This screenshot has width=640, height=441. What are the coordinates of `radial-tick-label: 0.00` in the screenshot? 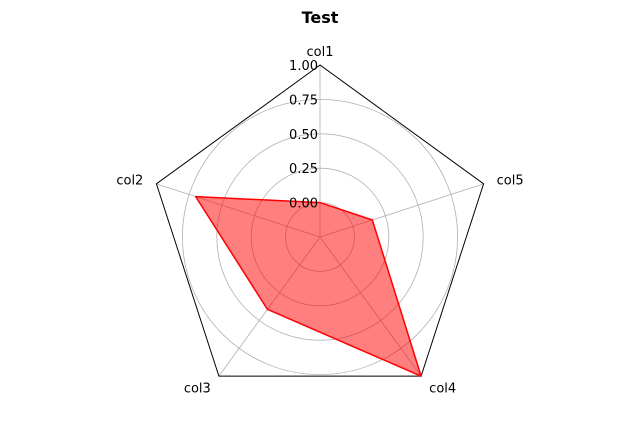 It's located at (303, 204).